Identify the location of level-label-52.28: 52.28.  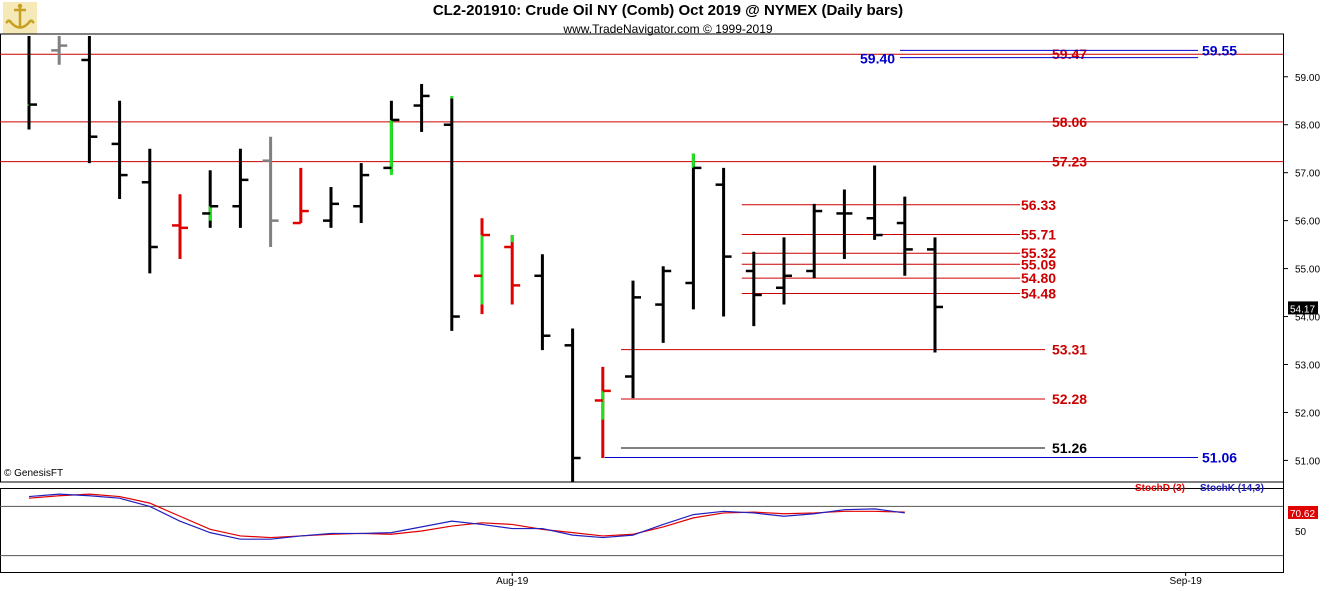
(1069, 399).